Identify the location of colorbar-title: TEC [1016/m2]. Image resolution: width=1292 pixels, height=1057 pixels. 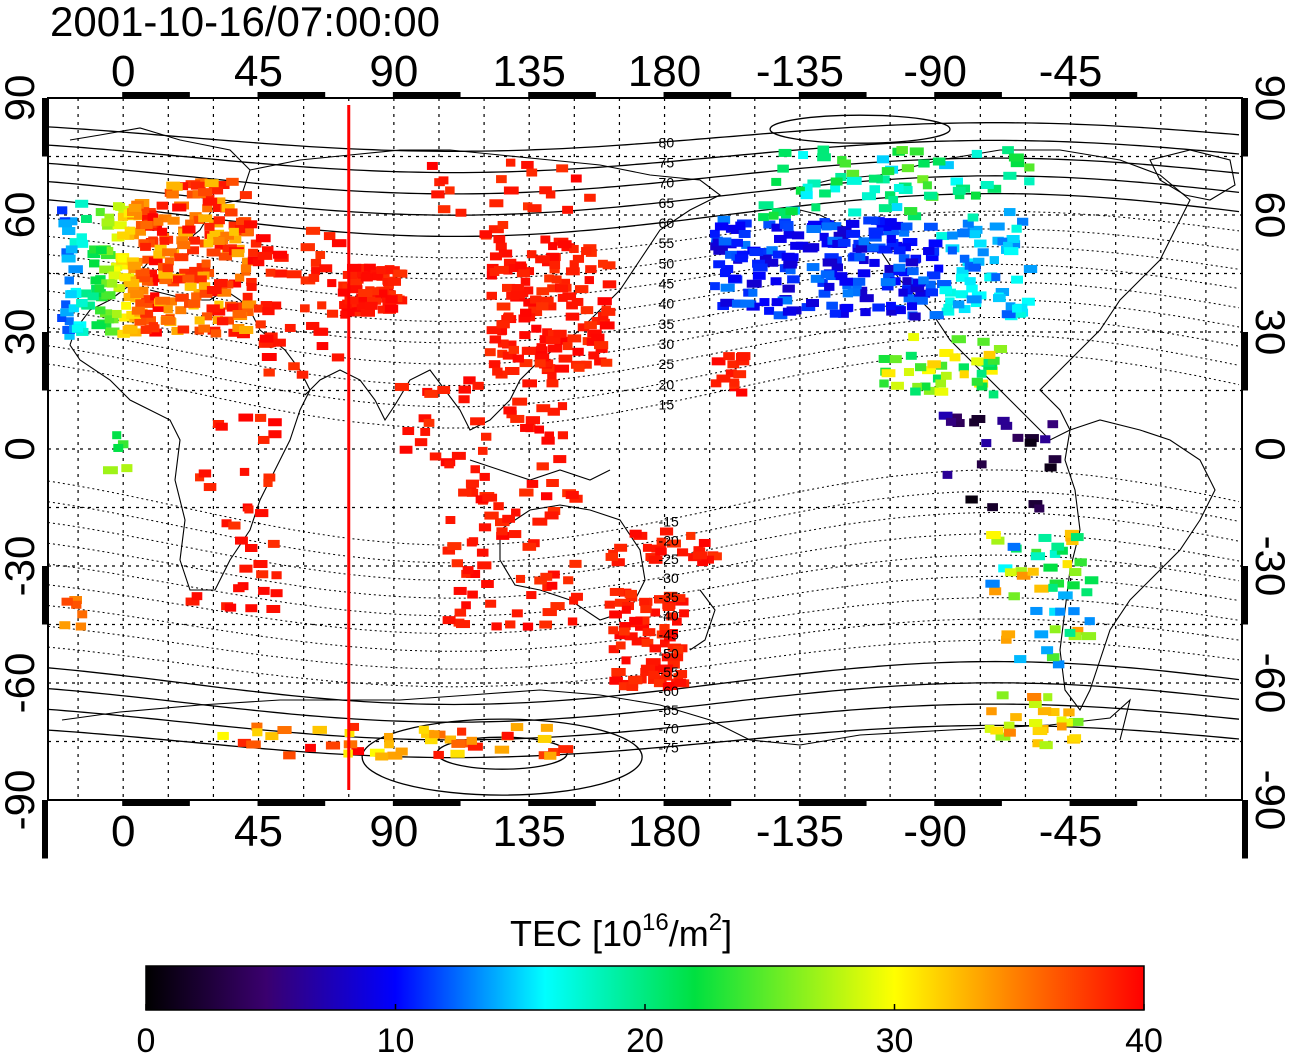
(621, 931).